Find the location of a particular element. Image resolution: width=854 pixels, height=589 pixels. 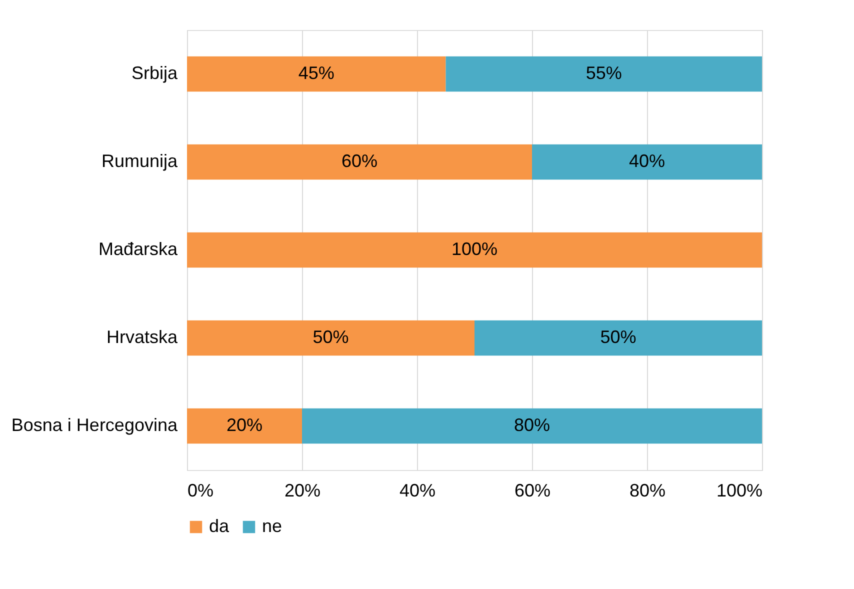

x-tick-label: 100% is located at coordinates (739, 490).